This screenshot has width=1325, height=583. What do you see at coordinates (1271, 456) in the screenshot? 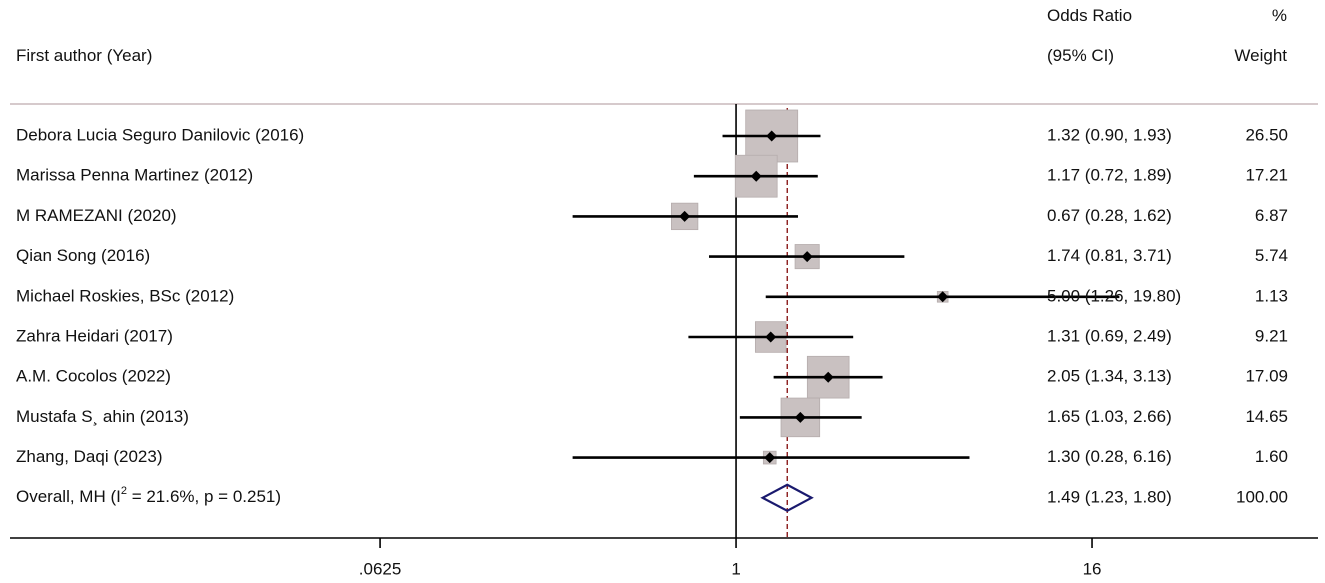
I see `study-weight-text: 1.60` at bounding box center [1271, 456].